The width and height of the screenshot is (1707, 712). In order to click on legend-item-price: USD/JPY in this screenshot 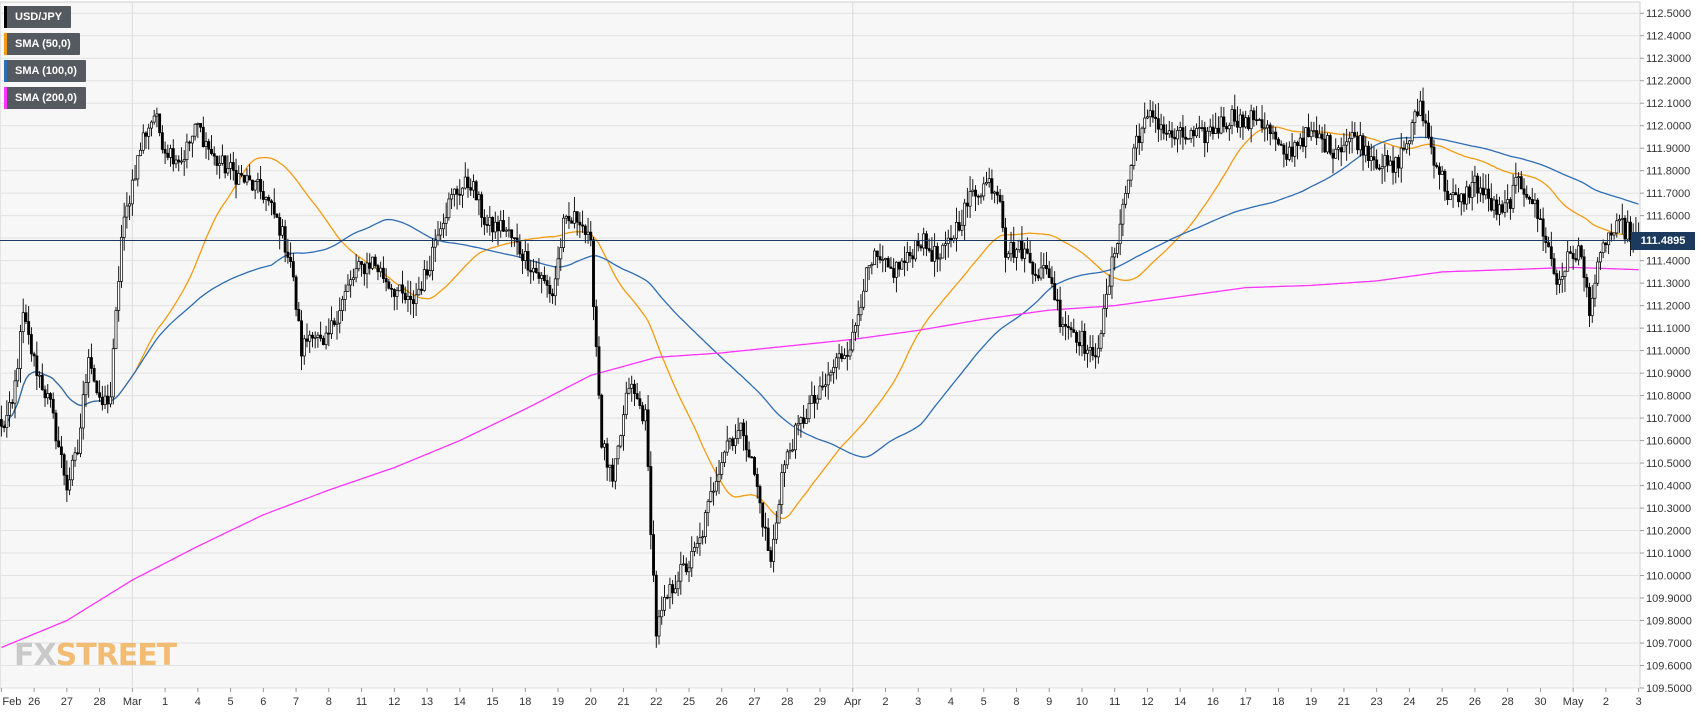, I will do `click(38, 17)`.